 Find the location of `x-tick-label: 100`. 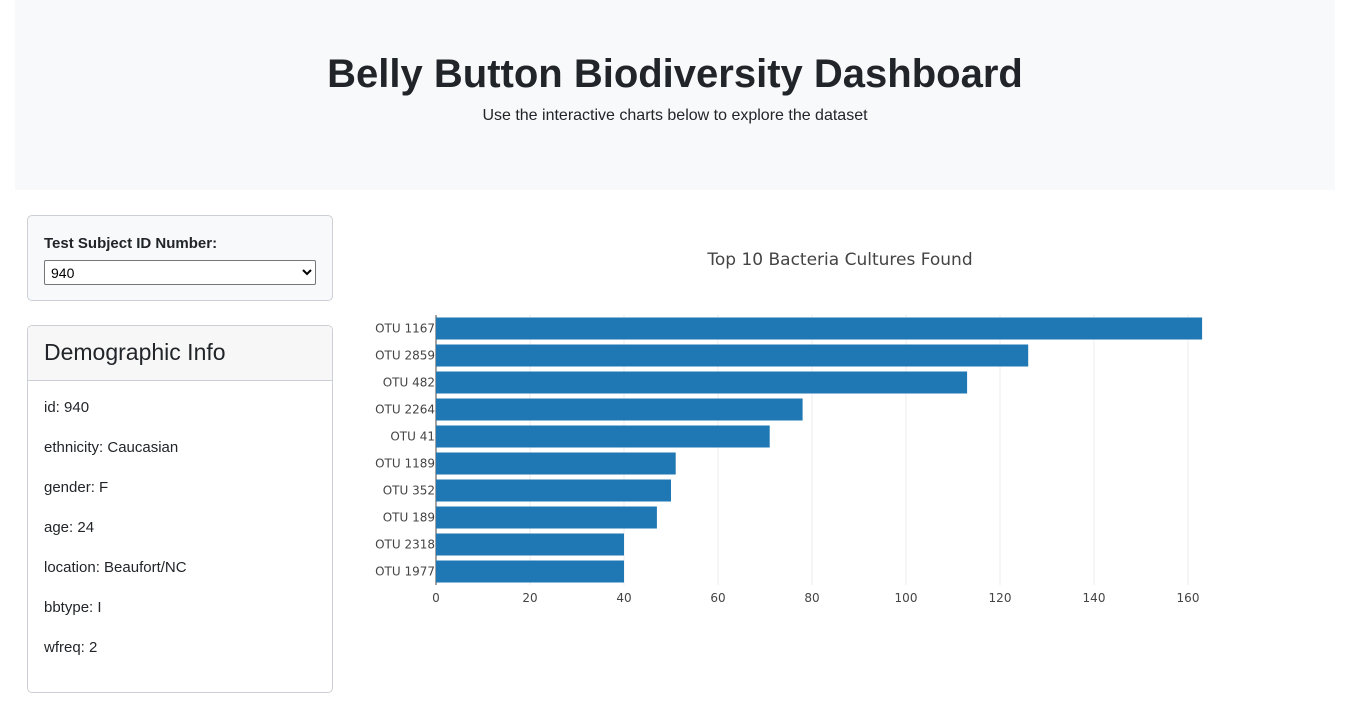

x-tick-label: 100 is located at coordinates (906, 598).